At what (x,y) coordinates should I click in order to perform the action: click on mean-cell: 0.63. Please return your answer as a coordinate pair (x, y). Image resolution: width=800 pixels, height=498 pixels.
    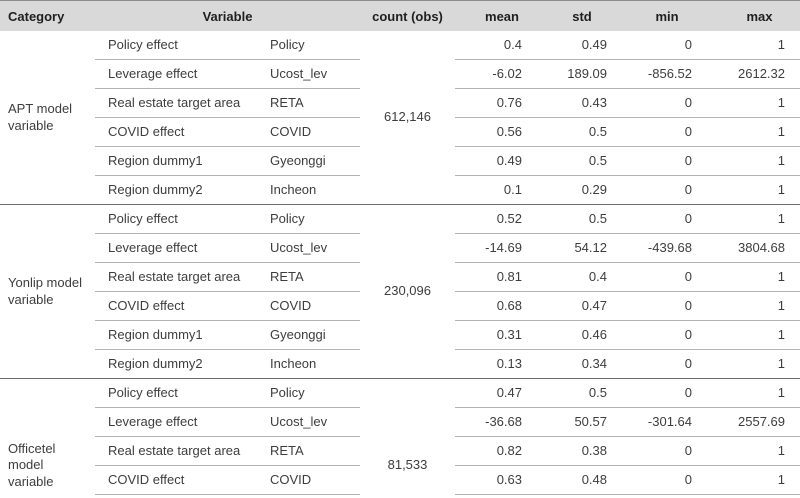
    Looking at the image, I should click on (492, 480).